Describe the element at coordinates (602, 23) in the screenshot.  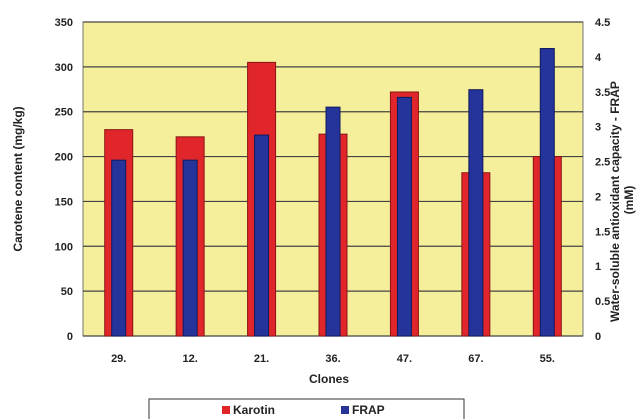
I see `y2-tick-label: 4.5` at that location.